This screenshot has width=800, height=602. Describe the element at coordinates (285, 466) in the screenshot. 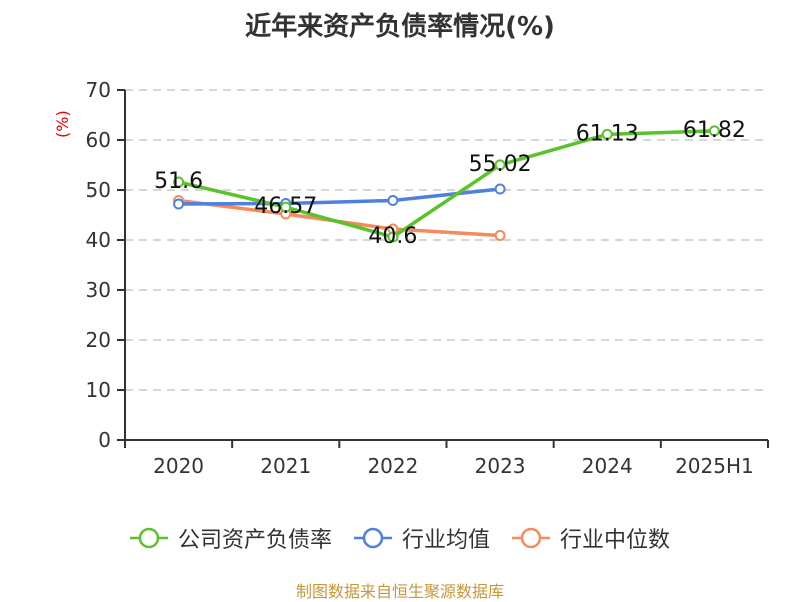

I see `x-tick-label: 2021` at that location.